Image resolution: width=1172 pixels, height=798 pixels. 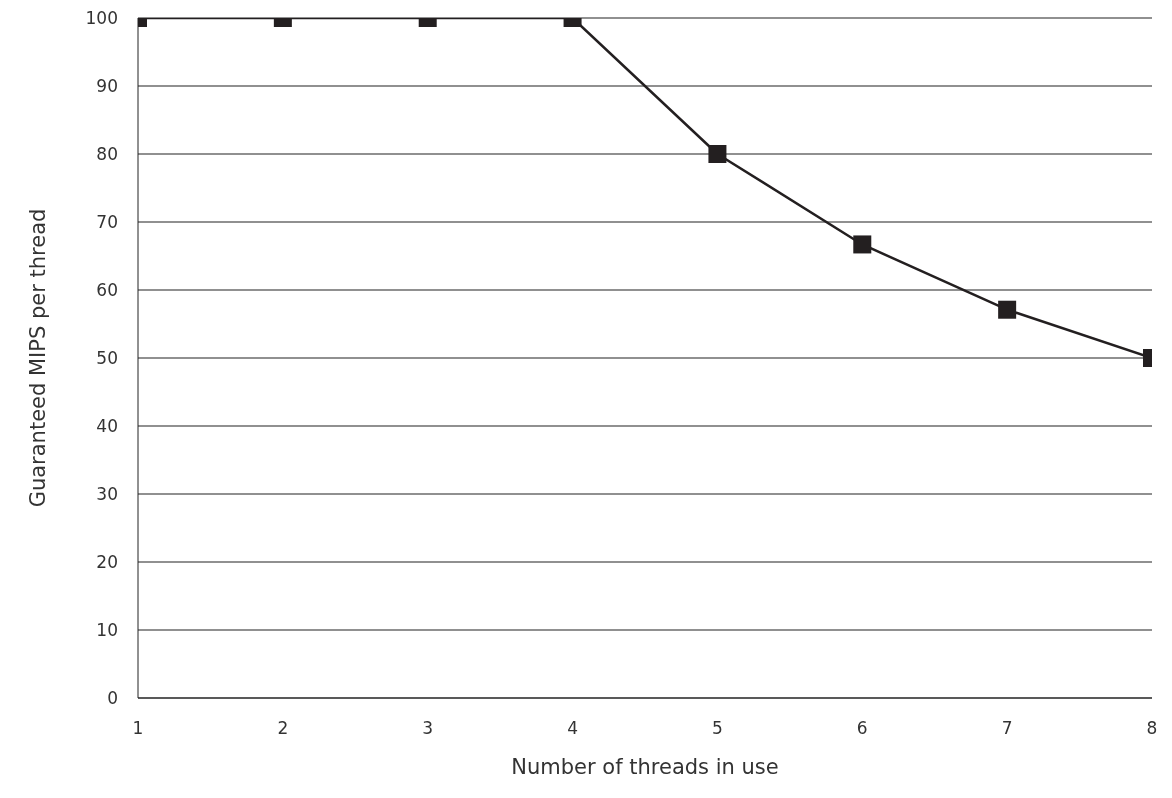 What do you see at coordinates (38, 358) in the screenshot?
I see `y-axis-title: Guaranteed MIPS per thread` at bounding box center [38, 358].